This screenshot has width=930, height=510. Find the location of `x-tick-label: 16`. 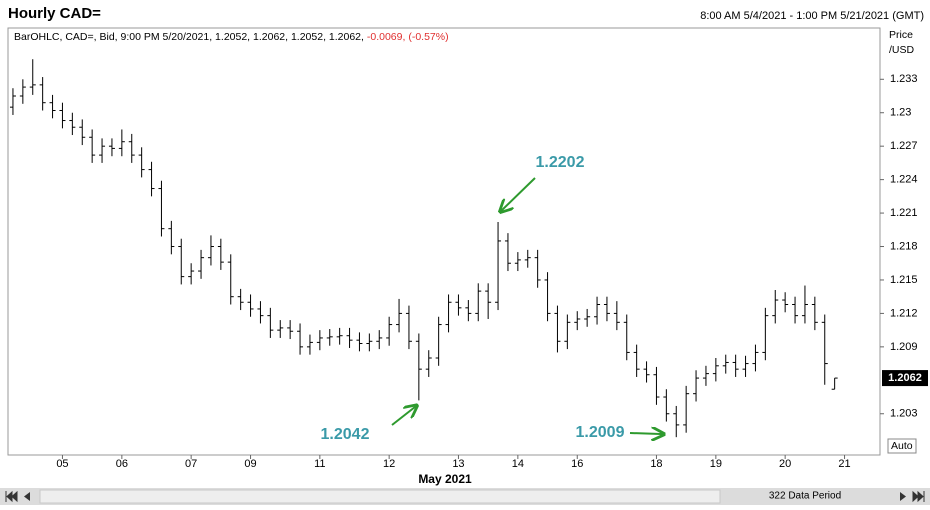

x-tick-label: 16 is located at coordinates (577, 464).